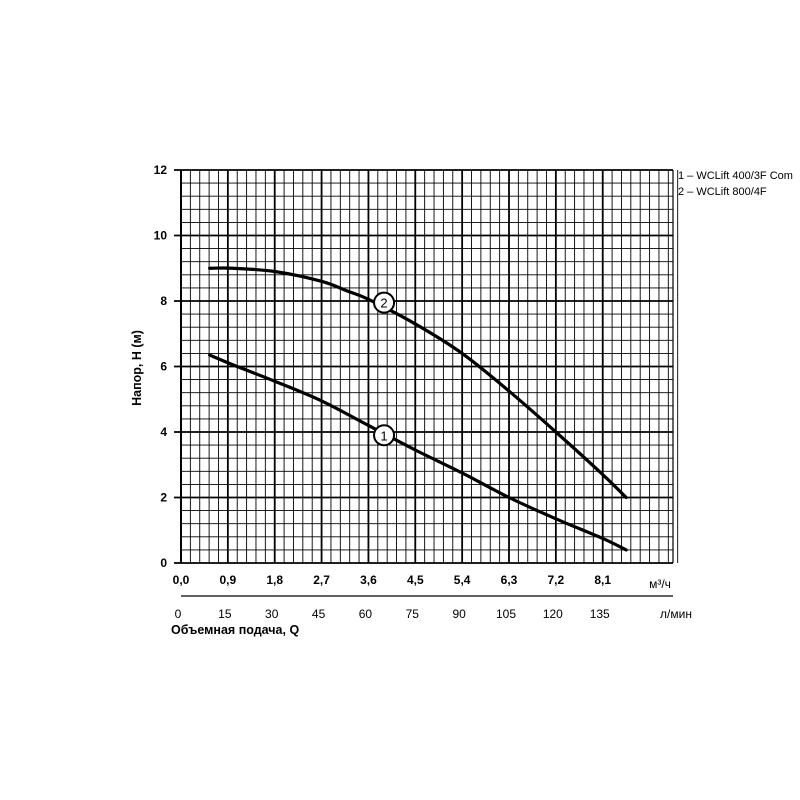  What do you see at coordinates (462, 580) in the screenshot?
I see `x-tick-label: 5,4` at bounding box center [462, 580].